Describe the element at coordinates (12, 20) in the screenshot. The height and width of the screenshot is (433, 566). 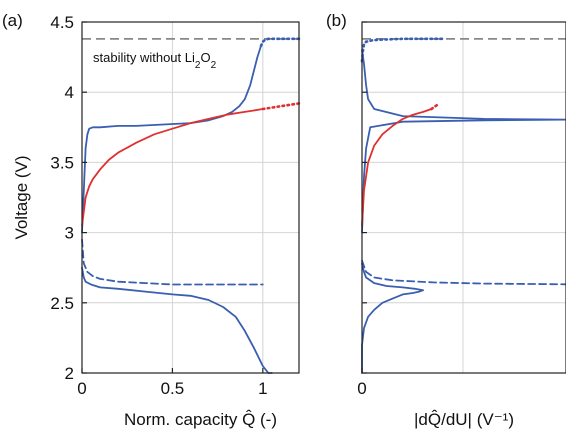
I see `panel-label: (a)` at that location.